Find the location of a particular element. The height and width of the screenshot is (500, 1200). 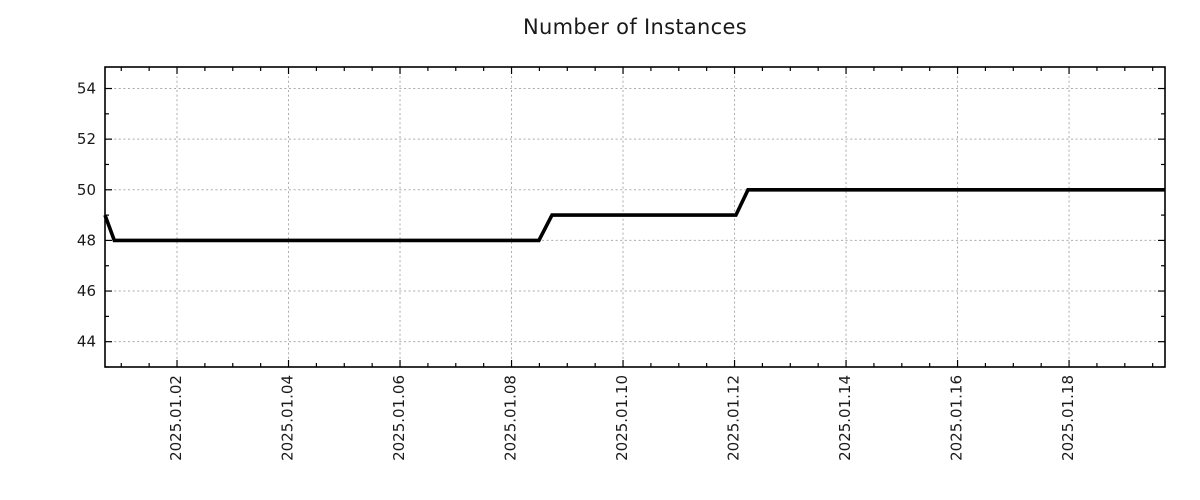

x-tick-label: 2025.01.16 is located at coordinates (957, 418).